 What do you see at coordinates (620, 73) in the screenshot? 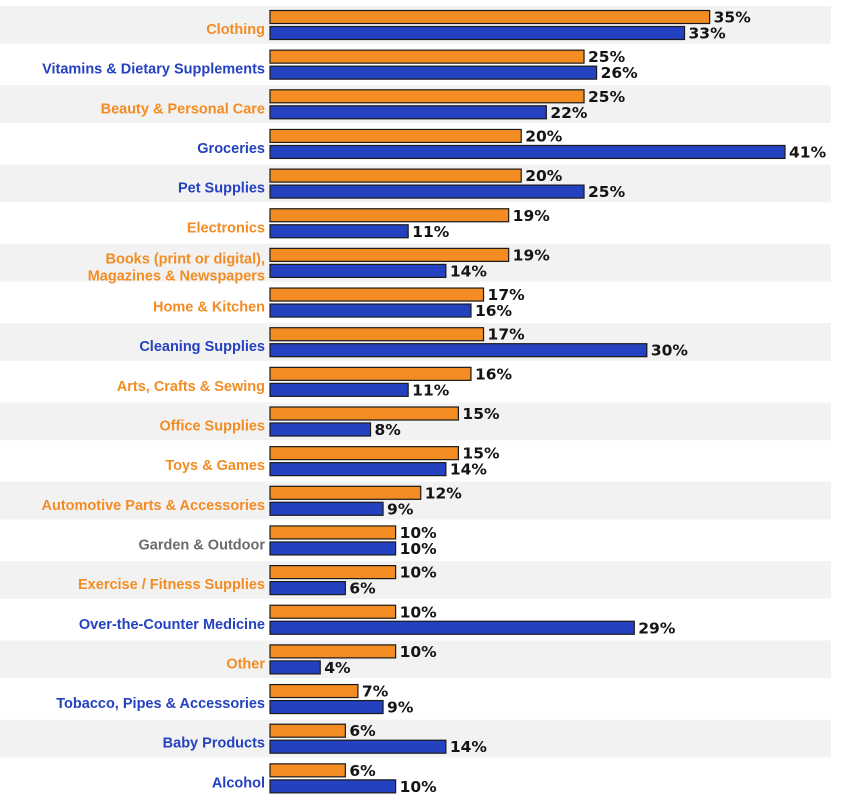
I see `value-label: 26%` at bounding box center [620, 73].